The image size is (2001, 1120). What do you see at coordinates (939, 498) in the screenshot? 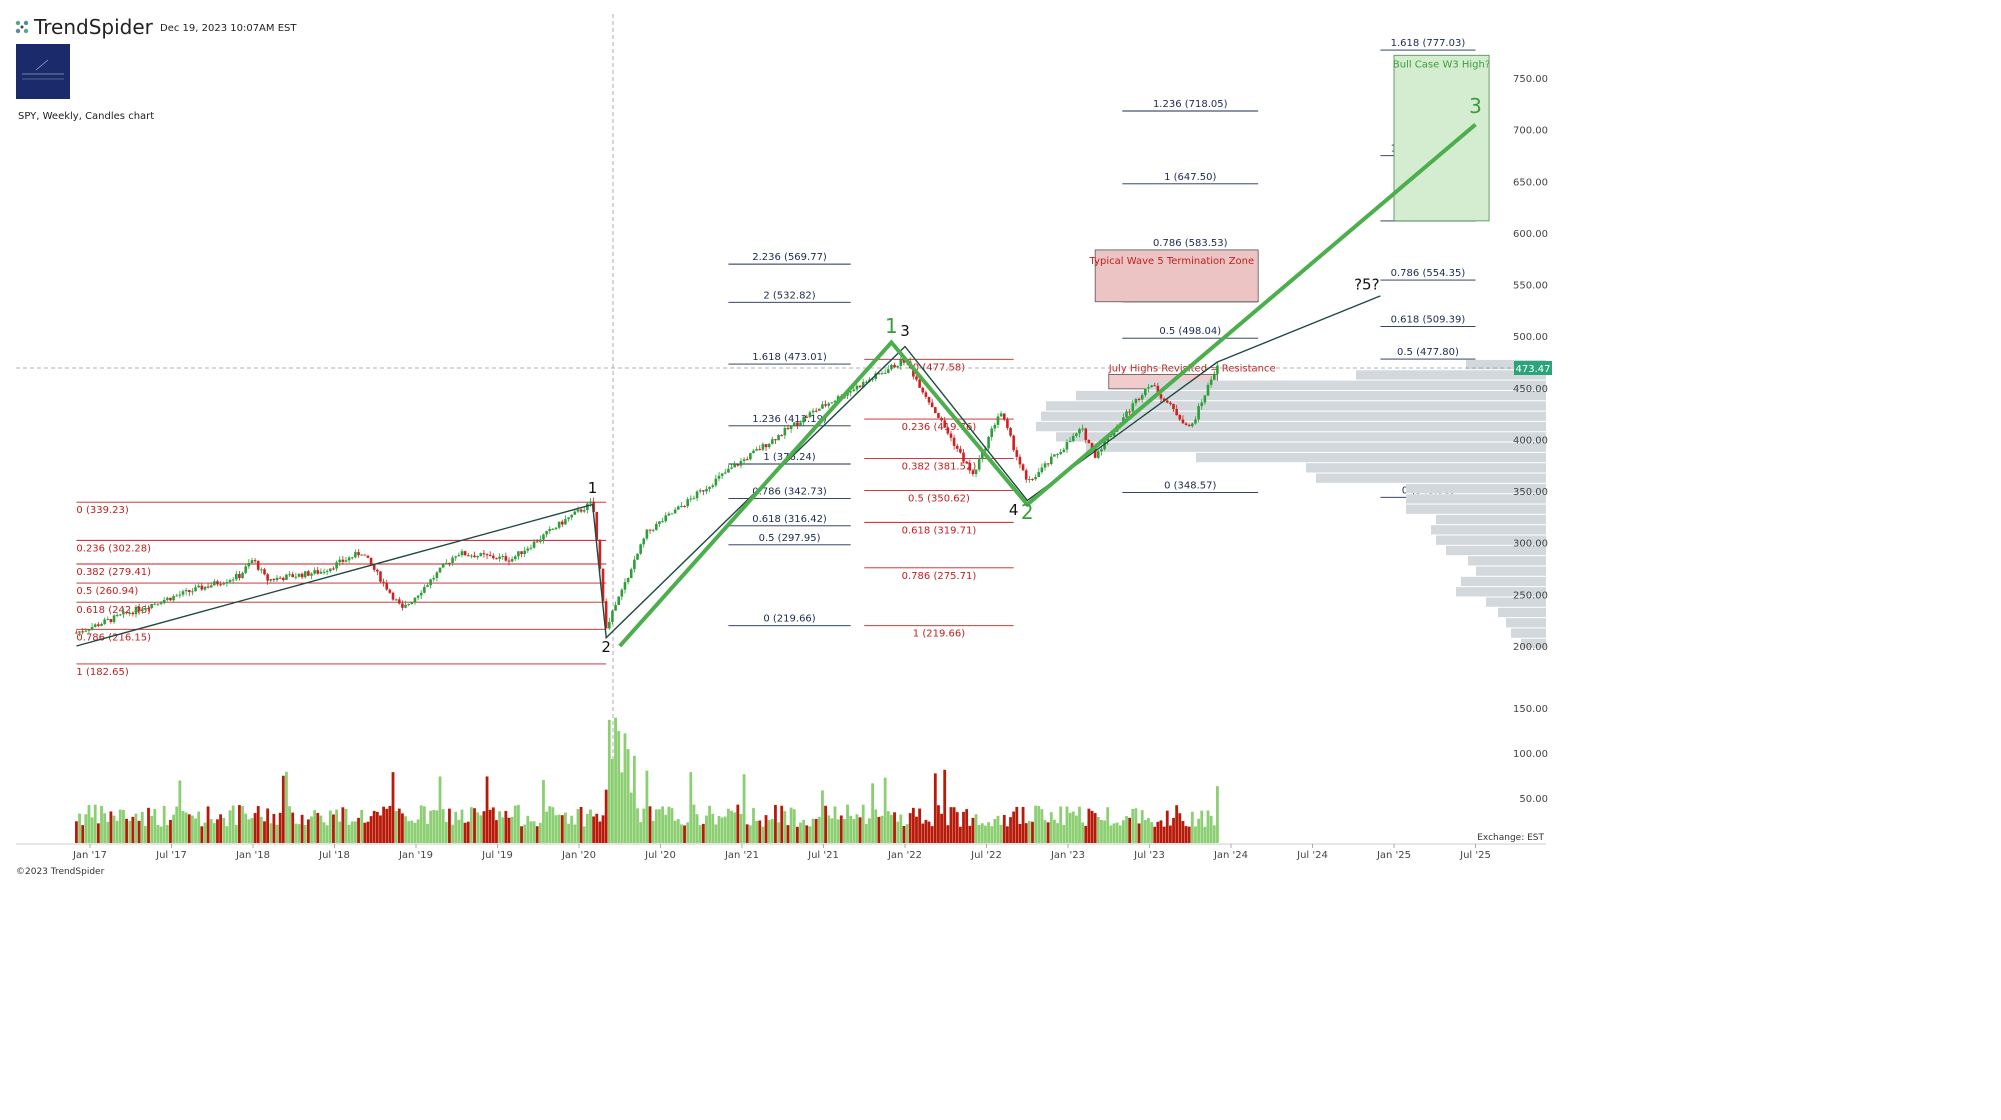
I see `fib-red-right-level-label: 0.5 (350.62)` at bounding box center [939, 498].